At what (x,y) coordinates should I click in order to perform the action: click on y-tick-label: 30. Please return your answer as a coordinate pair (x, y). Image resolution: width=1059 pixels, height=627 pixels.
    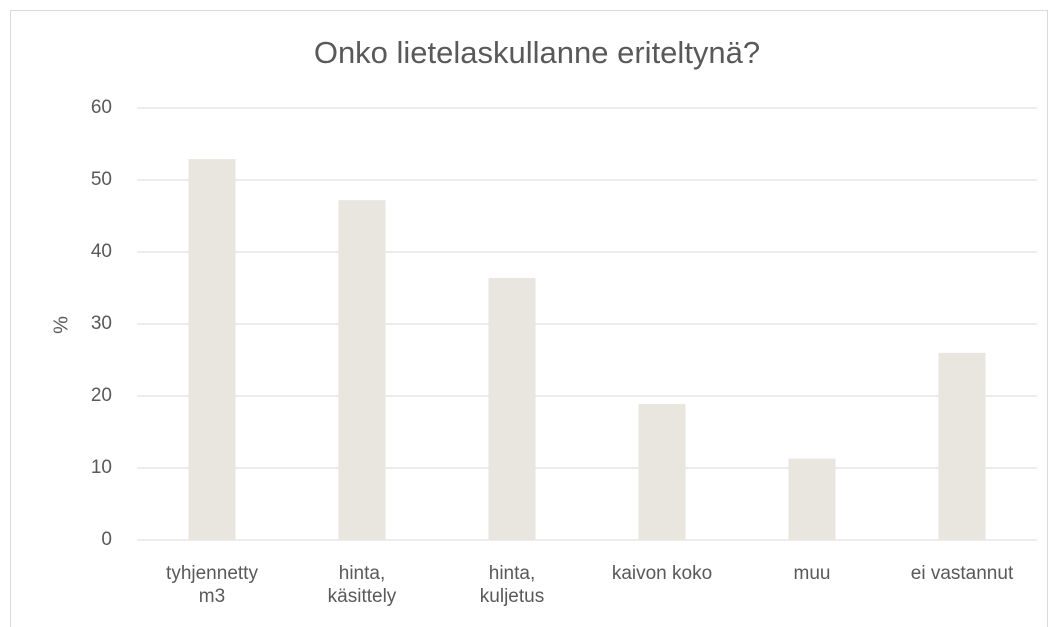
    Looking at the image, I should click on (101, 323).